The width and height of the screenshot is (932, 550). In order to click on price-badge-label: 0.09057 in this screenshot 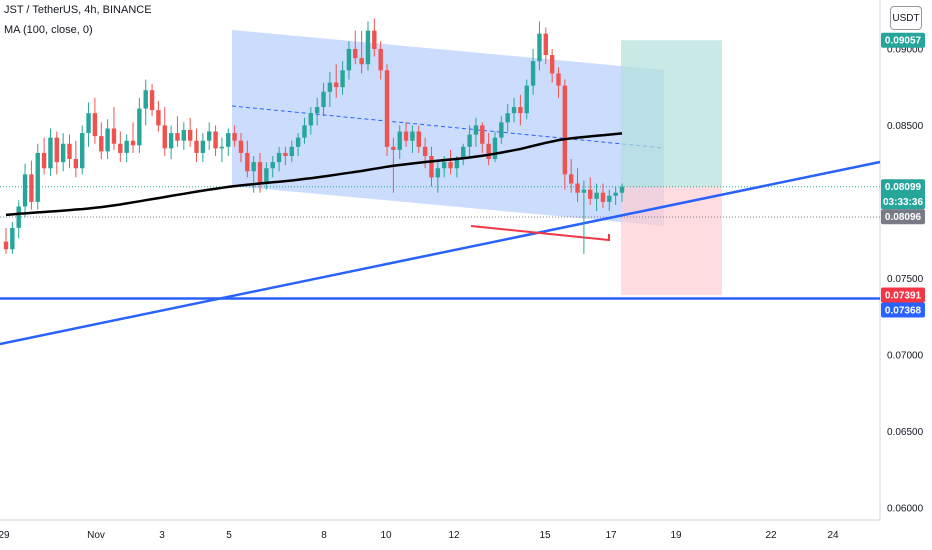, I will do `click(903, 41)`.